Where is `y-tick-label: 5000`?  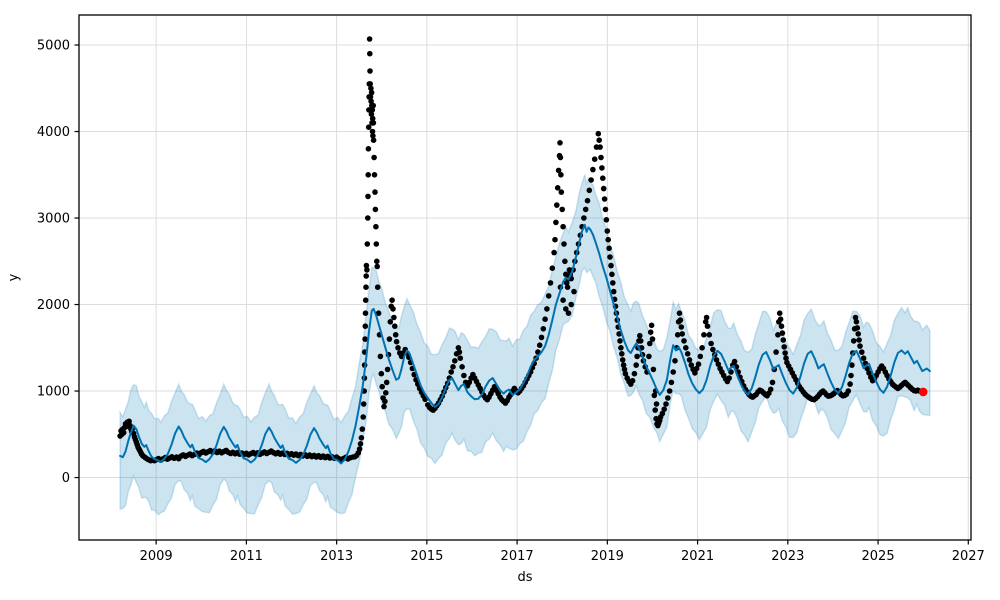 y-tick-label: 5000 is located at coordinates (53, 46).